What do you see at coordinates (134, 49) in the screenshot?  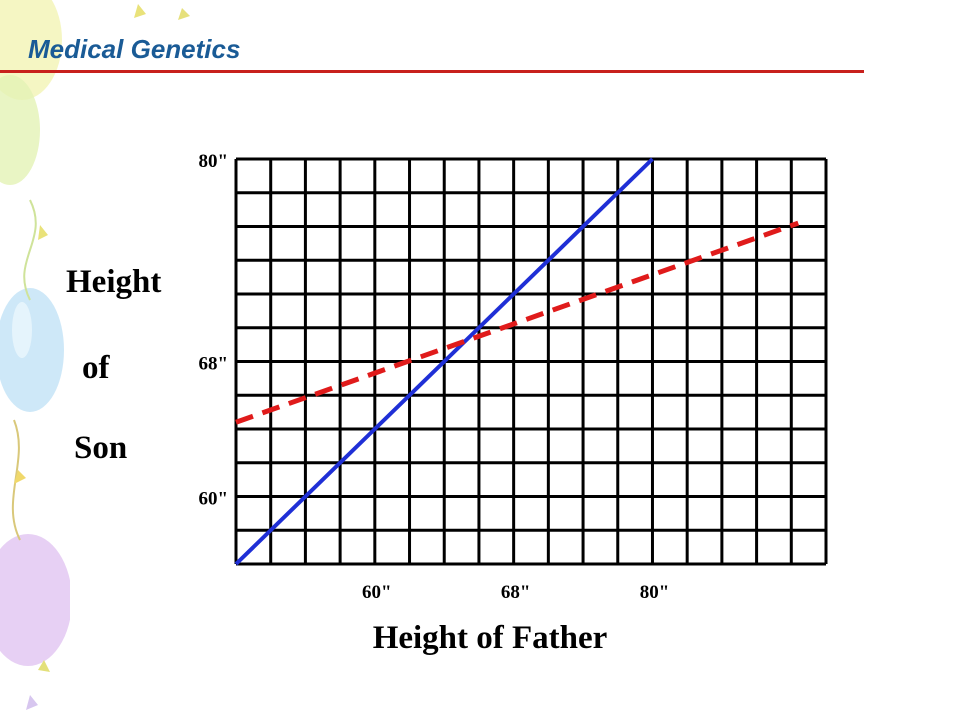 I see `slide-title: Medical Genetics` at bounding box center [134, 49].